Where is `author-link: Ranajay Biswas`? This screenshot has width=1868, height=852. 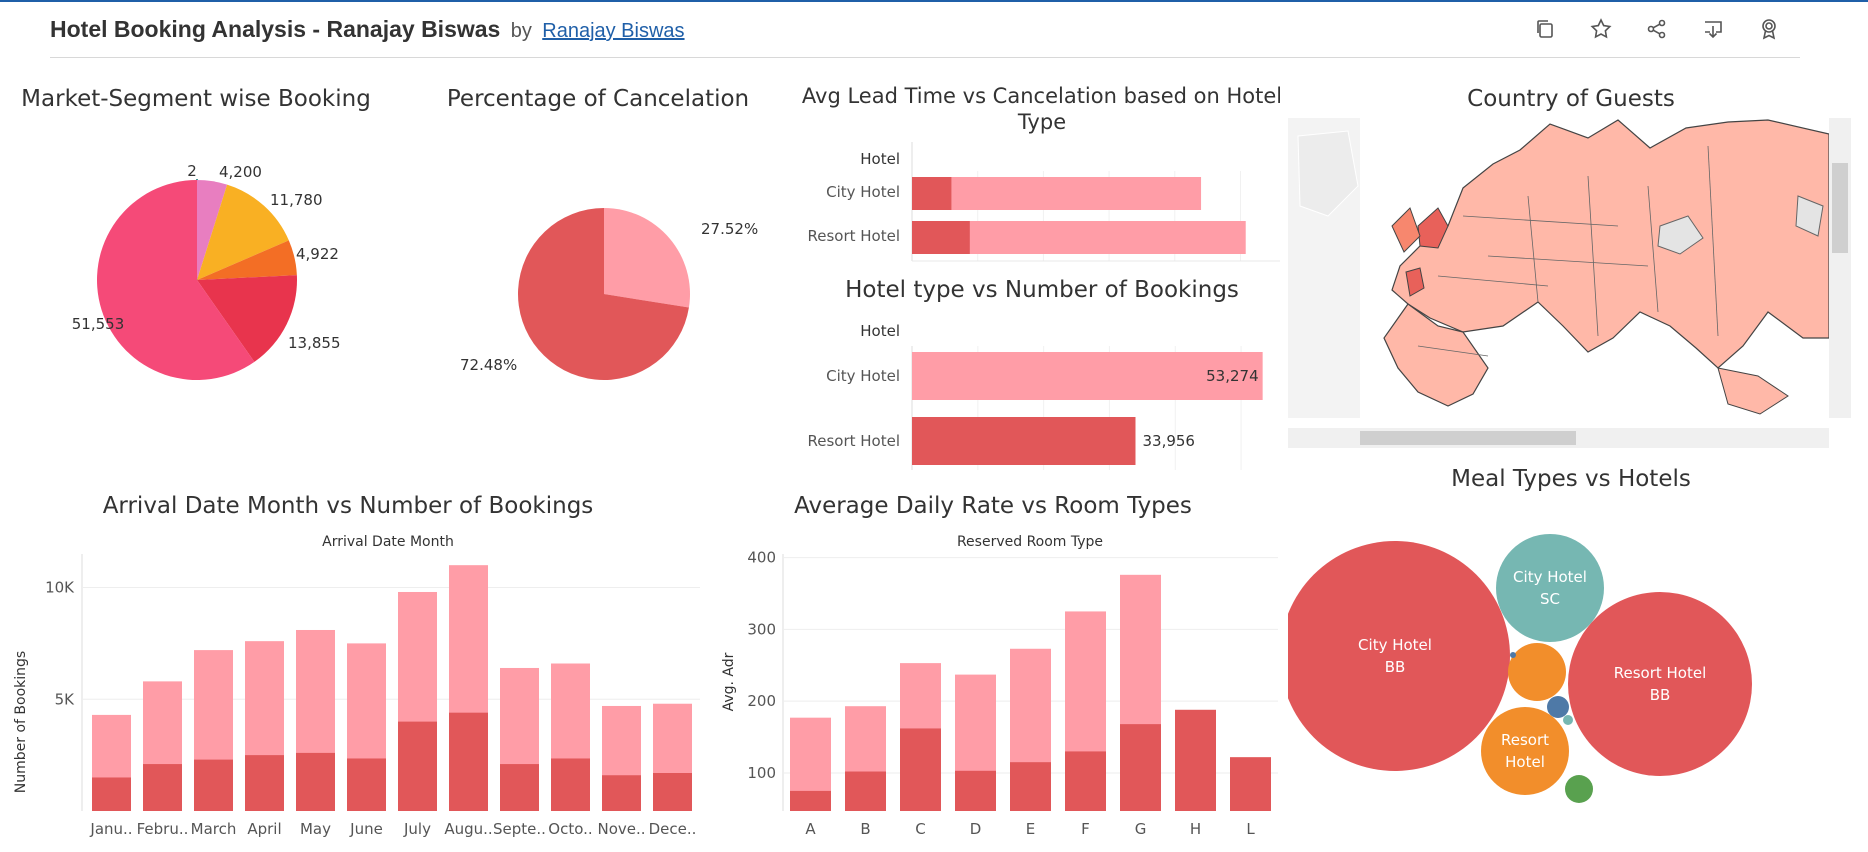
author-link: Ranajay Biswas is located at coordinates (613, 31).